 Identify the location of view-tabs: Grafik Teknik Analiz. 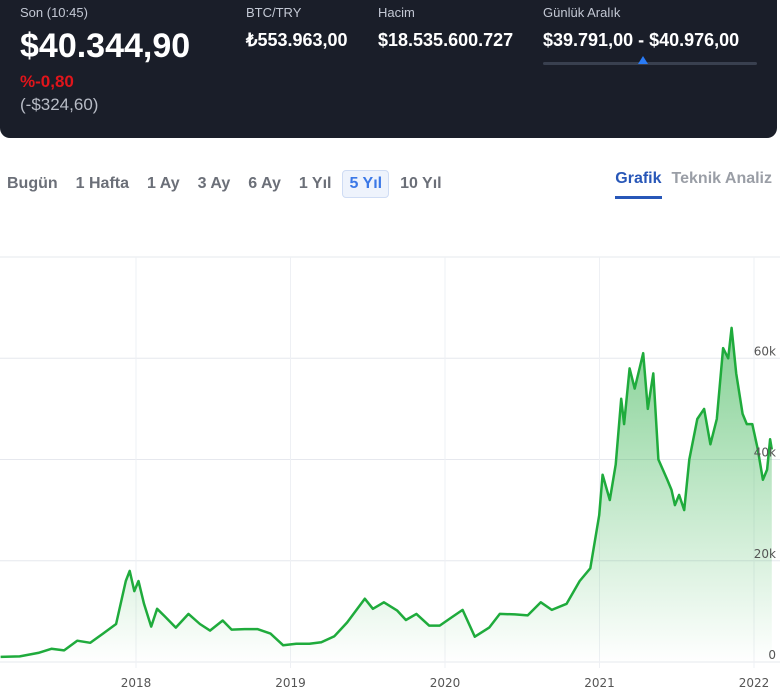
(693, 184).